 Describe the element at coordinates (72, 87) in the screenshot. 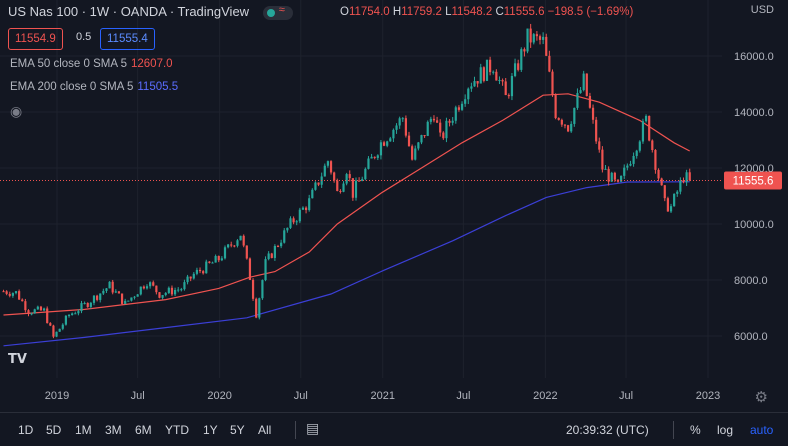

I see `indicator-ema-200-label: EMA 200 close 0 SMA 5` at that location.